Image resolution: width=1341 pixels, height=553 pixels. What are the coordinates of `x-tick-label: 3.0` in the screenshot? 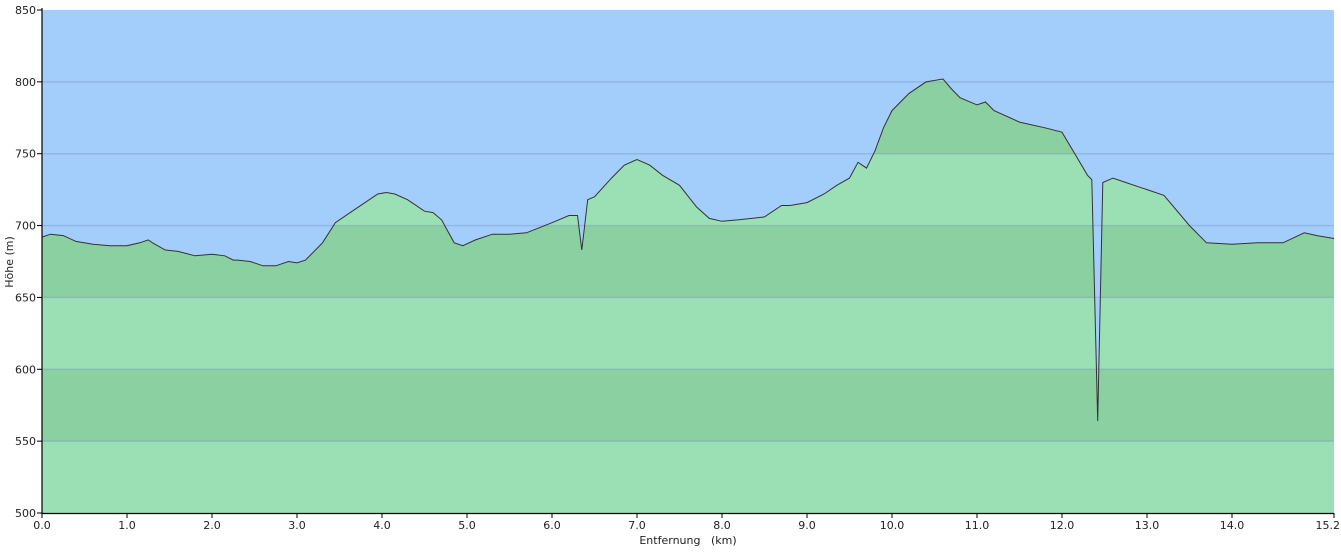 It's located at (297, 525).